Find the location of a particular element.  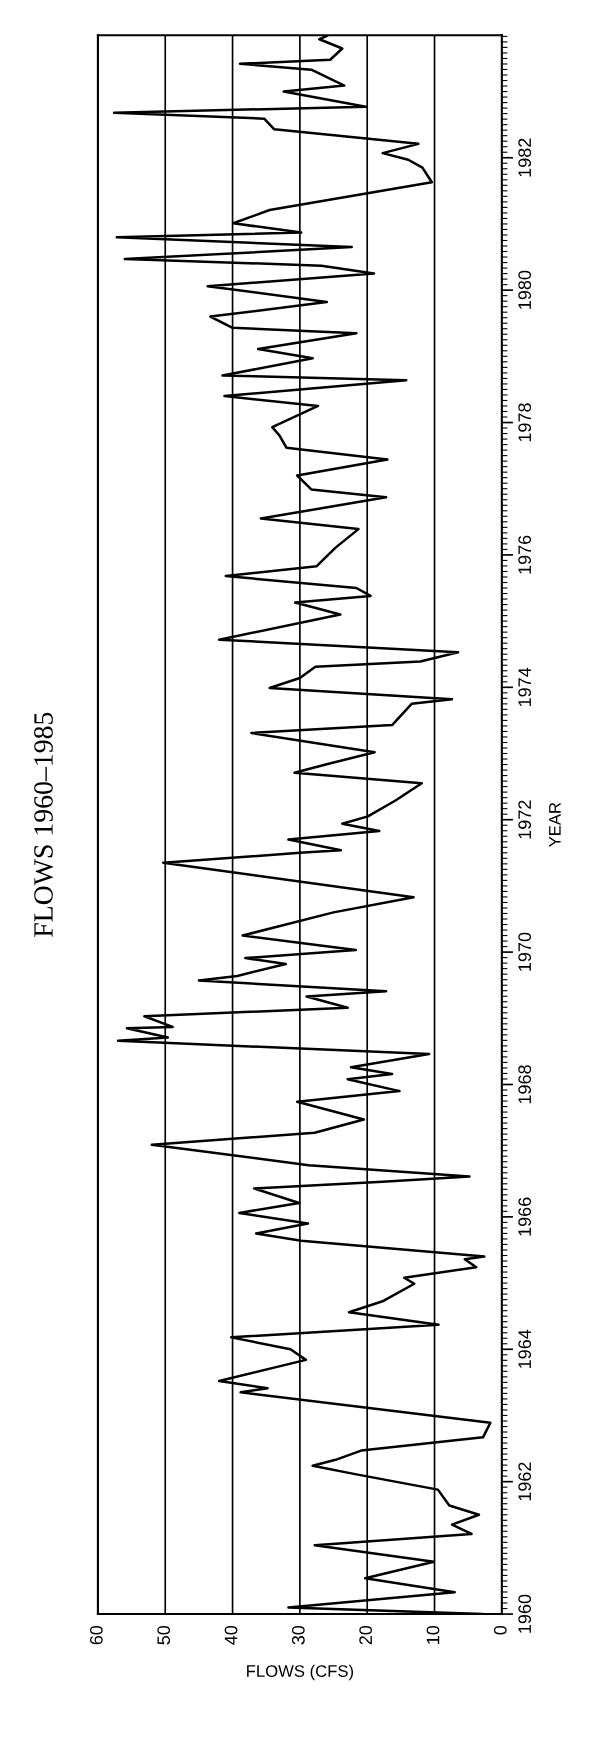

text: FLOWS 1960–1985 is located at coordinates (43, 824).